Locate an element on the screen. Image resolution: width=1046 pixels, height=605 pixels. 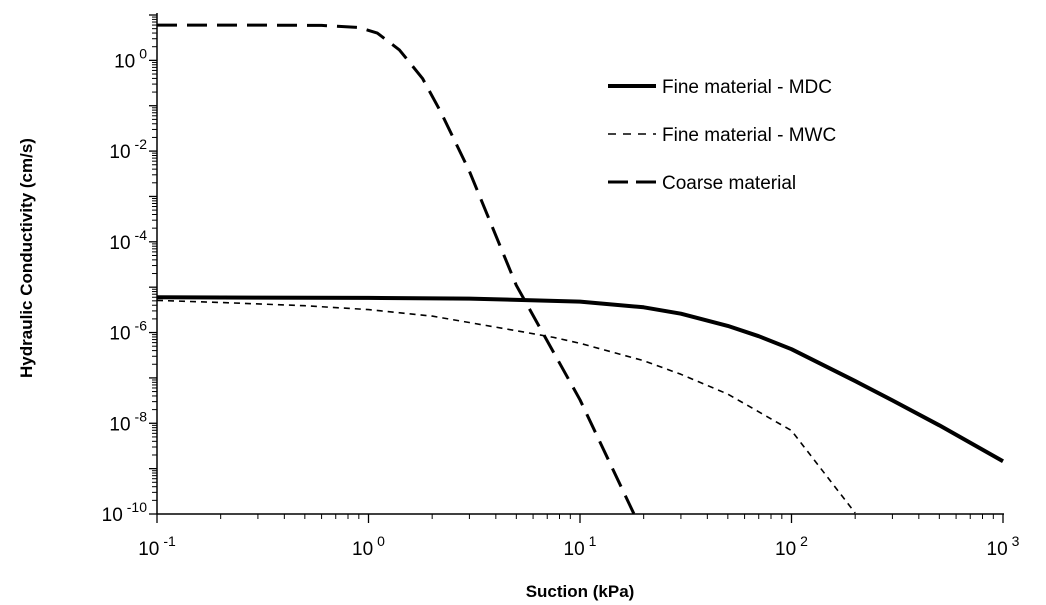
x-tick-label: 10 -1 is located at coordinates (157, 546).